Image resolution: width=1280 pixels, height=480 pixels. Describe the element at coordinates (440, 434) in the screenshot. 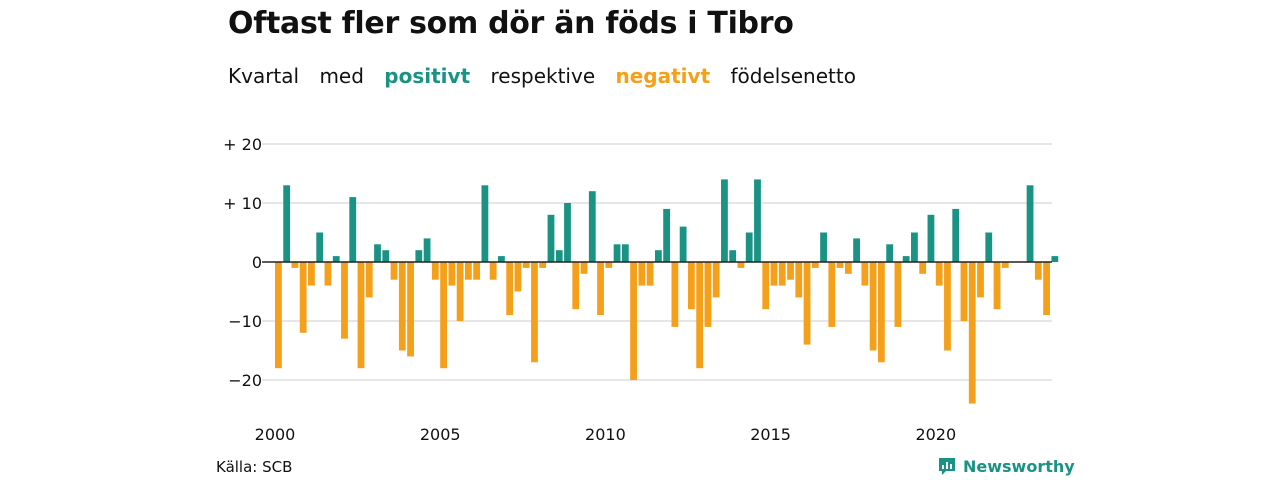

I see `x-tick-label: 2005` at that location.